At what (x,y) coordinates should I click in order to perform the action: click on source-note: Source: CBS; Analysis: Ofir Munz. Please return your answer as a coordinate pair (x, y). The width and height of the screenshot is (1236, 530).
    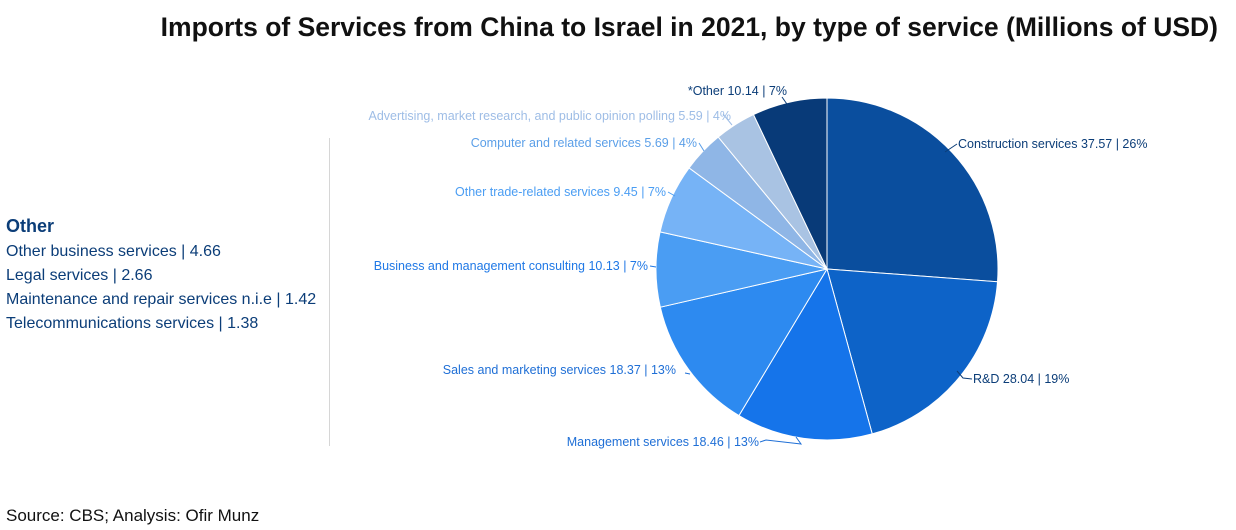
    Looking at the image, I should click on (133, 515).